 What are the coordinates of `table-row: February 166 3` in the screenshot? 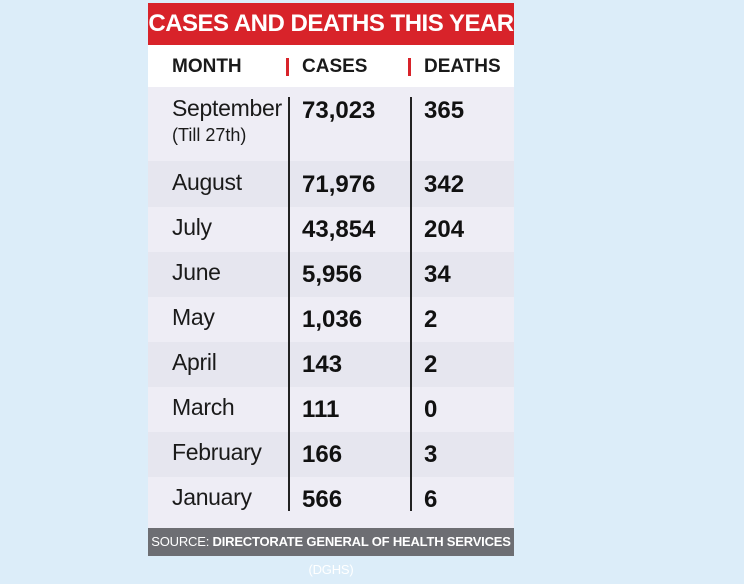 It's located at (331, 454).